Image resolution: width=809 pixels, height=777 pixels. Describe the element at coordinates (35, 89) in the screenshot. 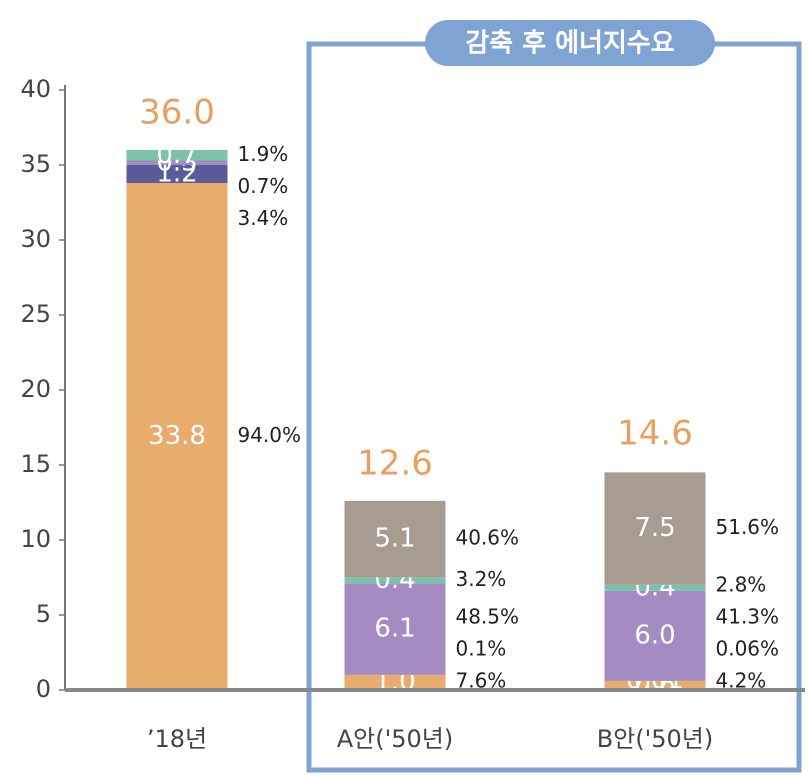

I see `y-tick-label: 40` at that location.